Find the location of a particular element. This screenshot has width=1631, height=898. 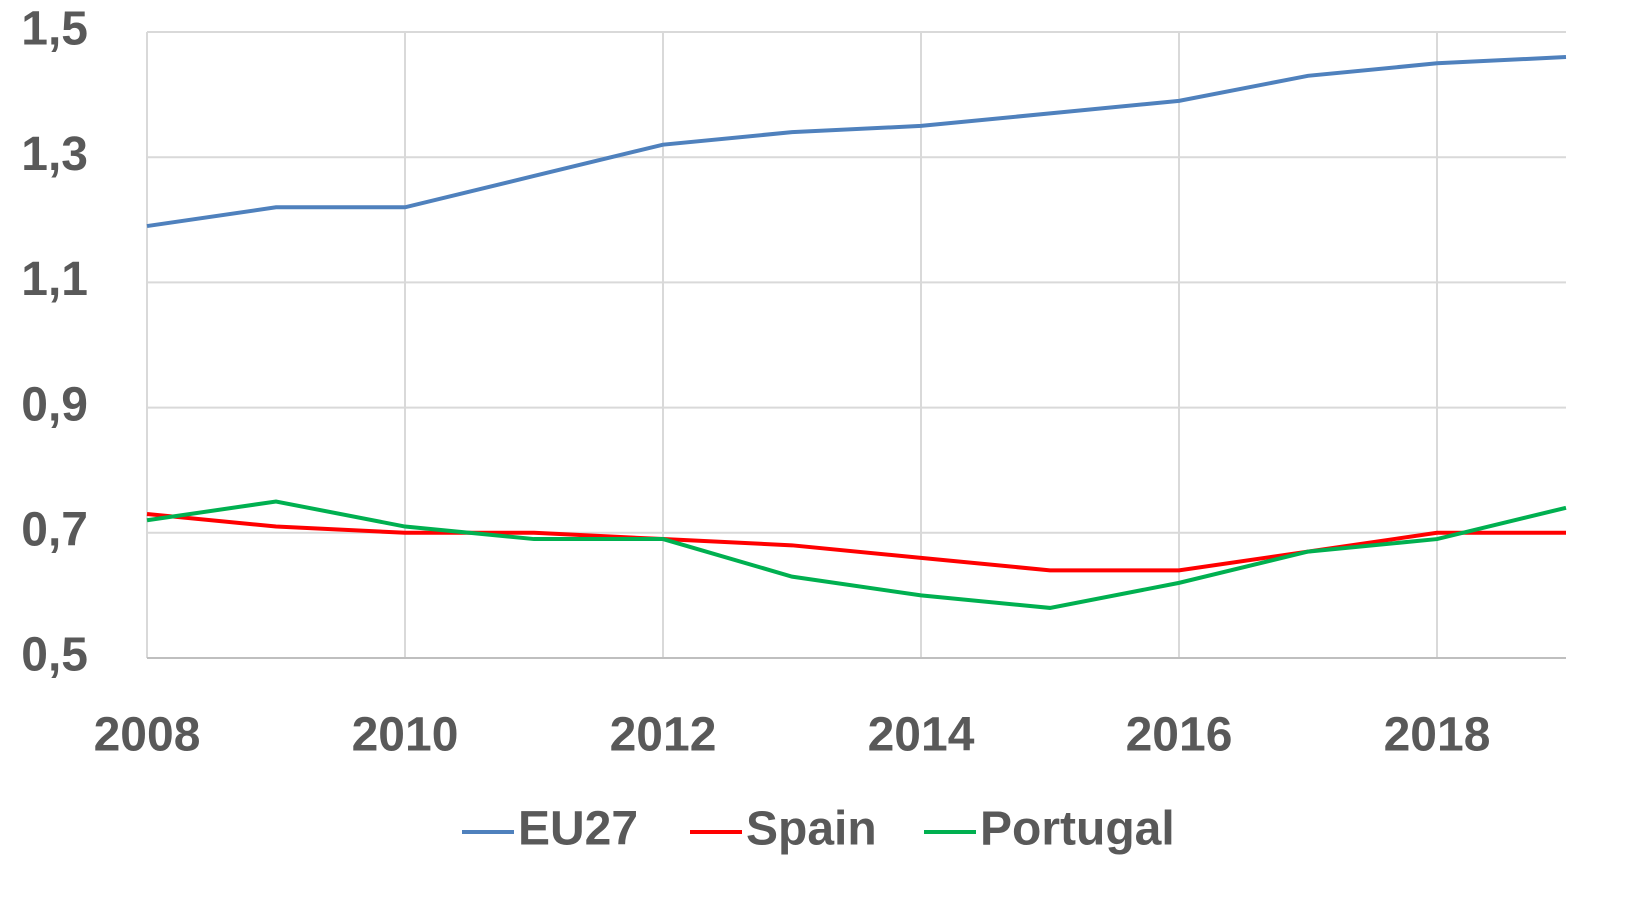

x-tick-label: 2018 is located at coordinates (1437, 735).